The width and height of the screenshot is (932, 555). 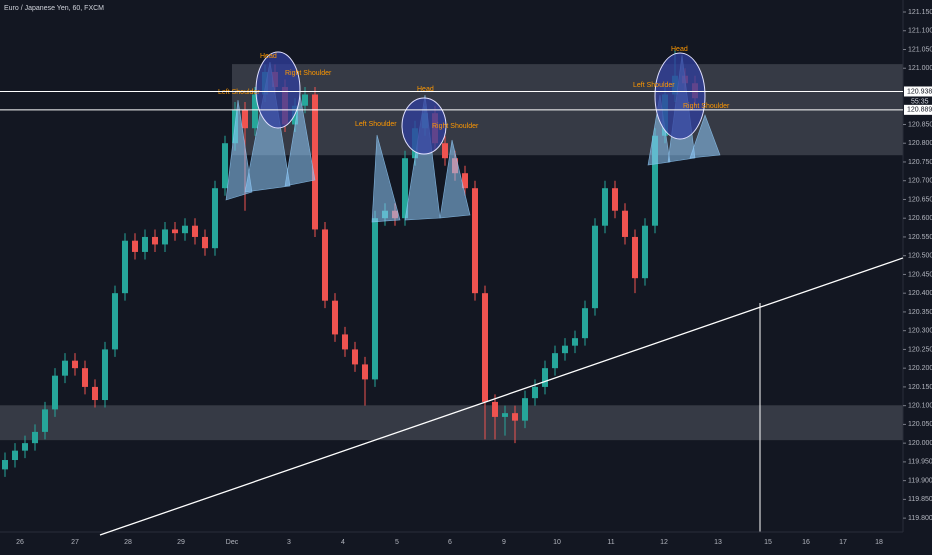 I want to click on y-tick-label: 120.750, so click(x=920, y=162).